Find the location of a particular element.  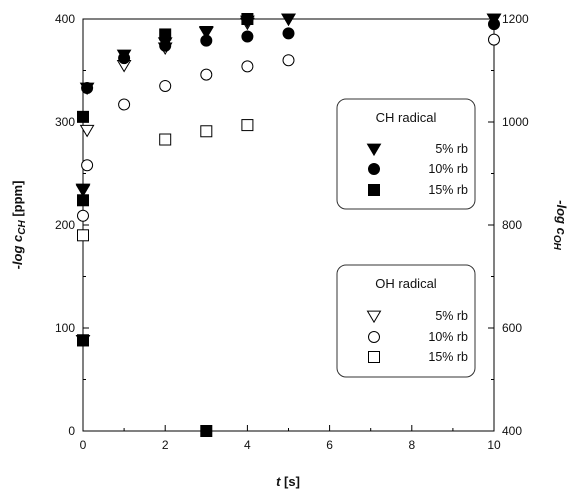

y-left-tick-label: 0 is located at coordinates (71, 431).